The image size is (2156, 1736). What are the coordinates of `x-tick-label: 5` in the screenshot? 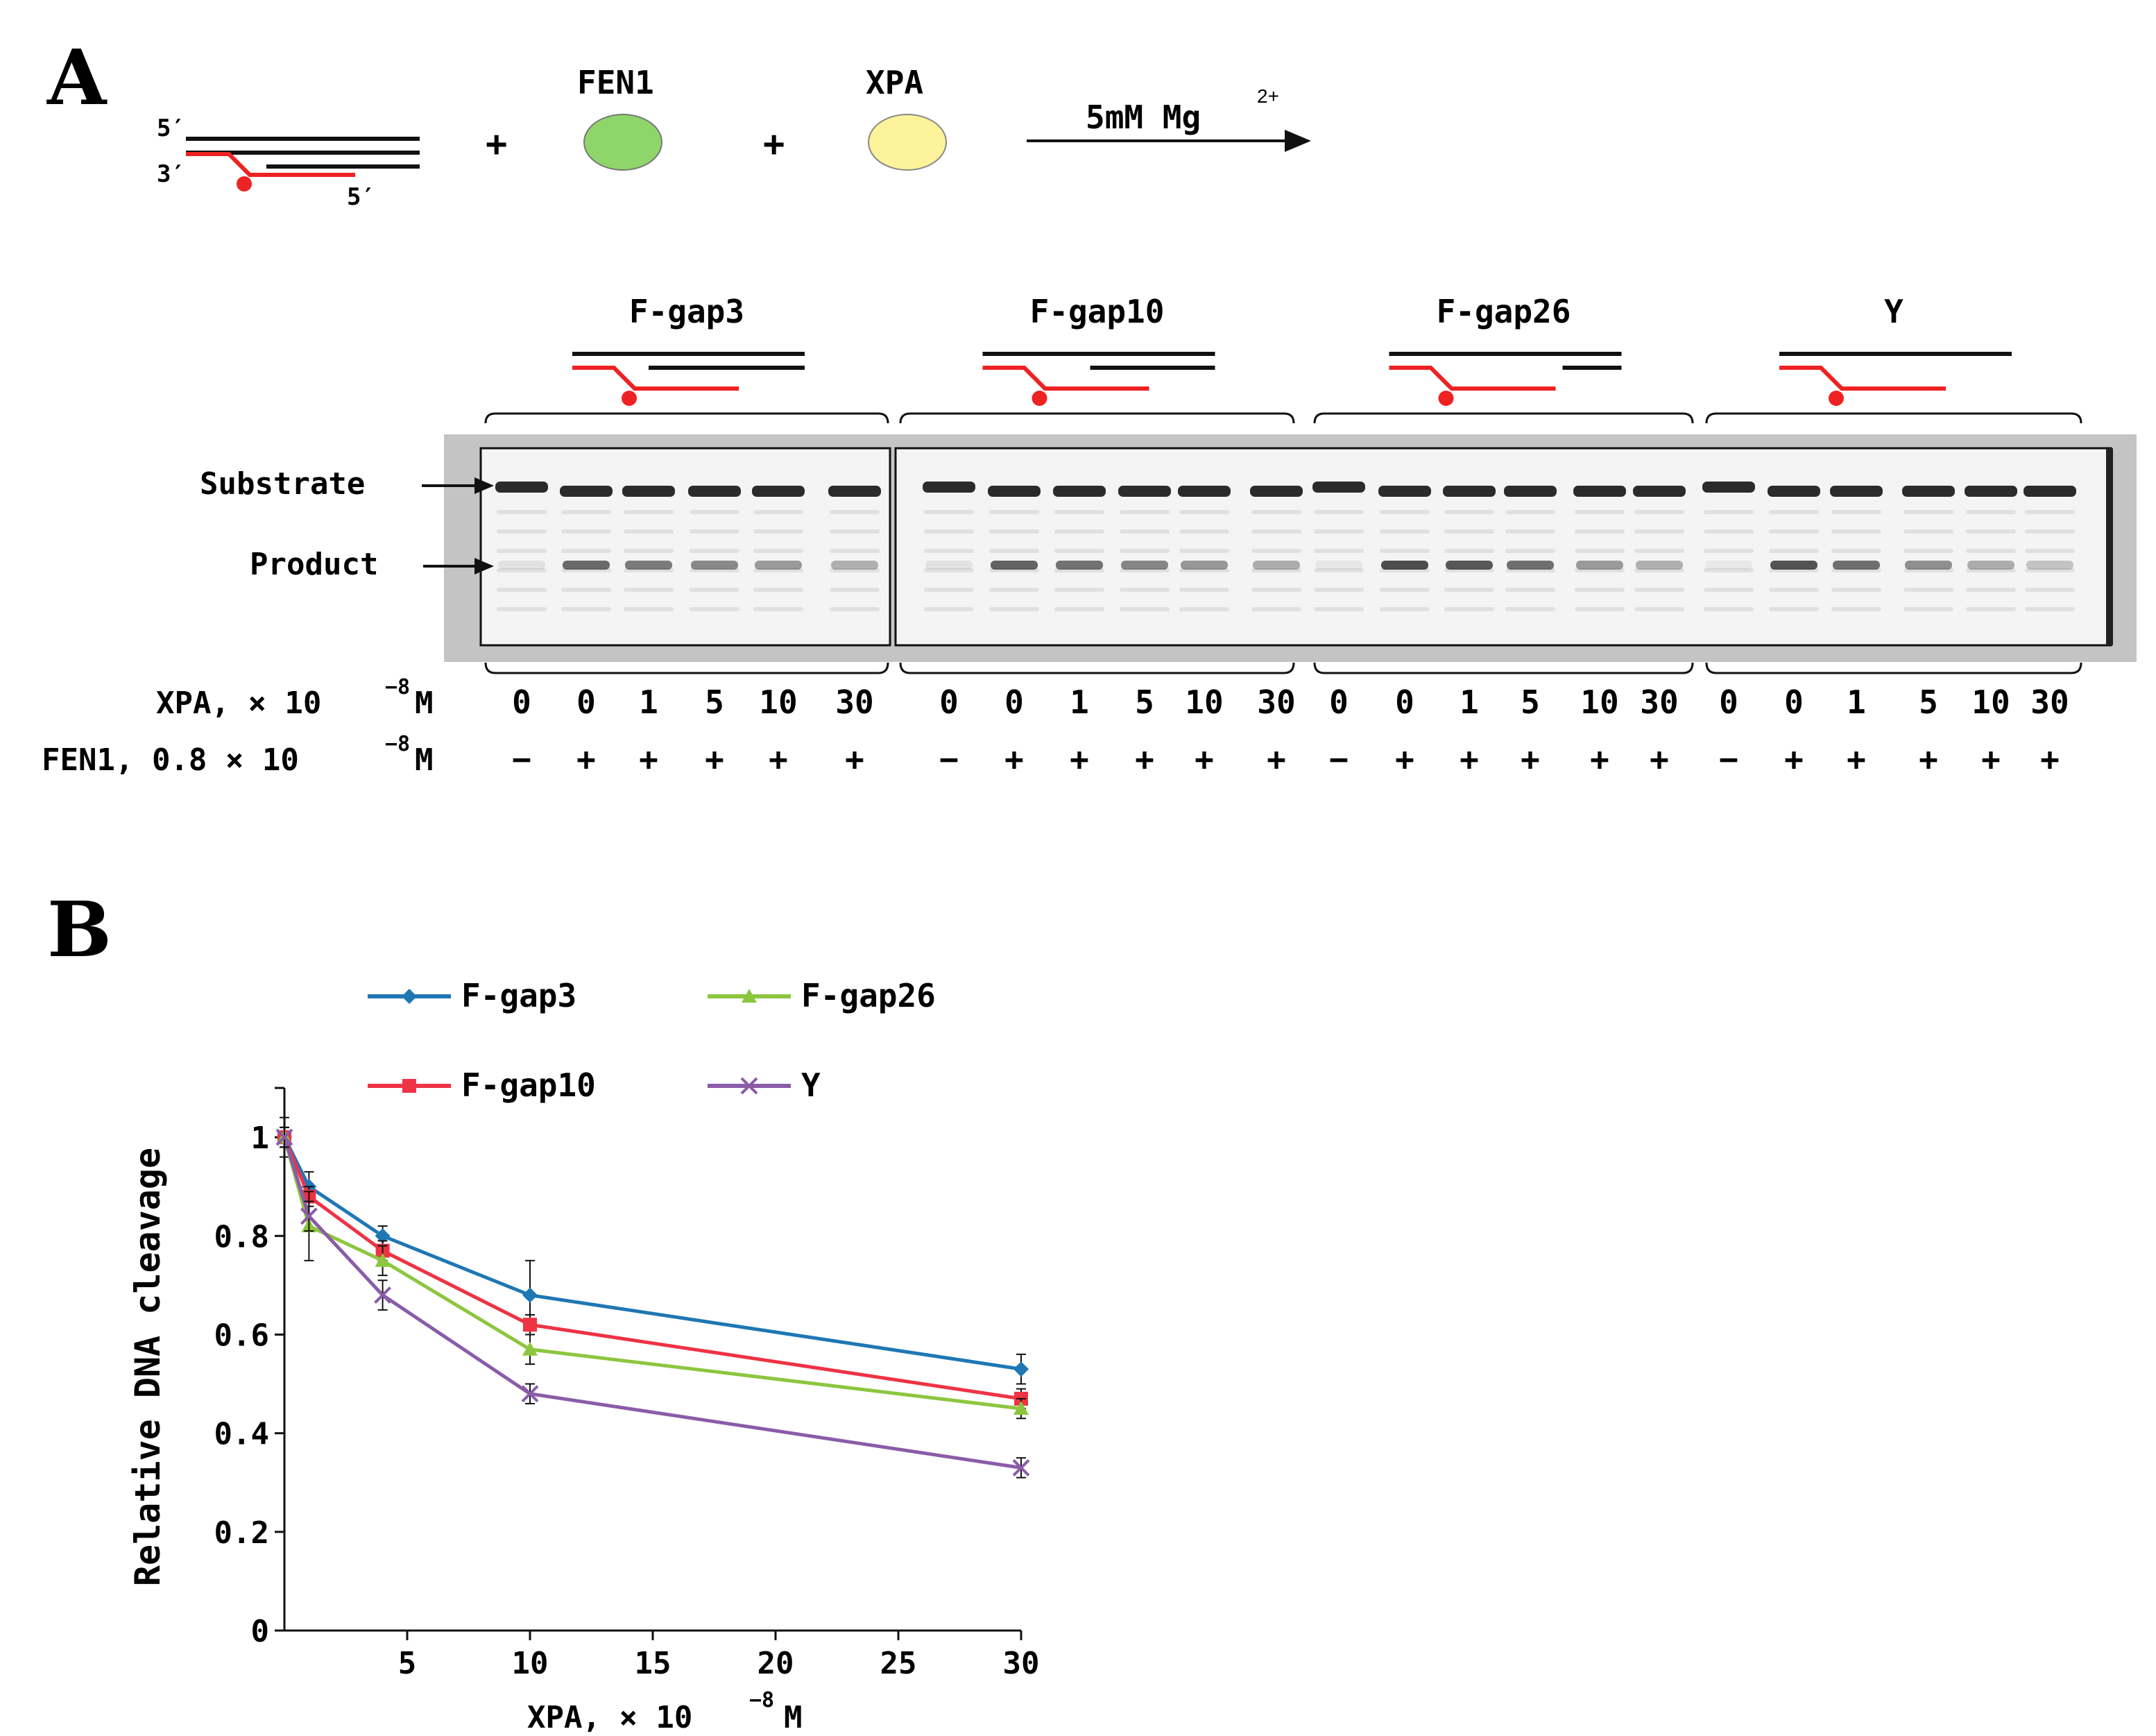 It's located at (407, 1663).